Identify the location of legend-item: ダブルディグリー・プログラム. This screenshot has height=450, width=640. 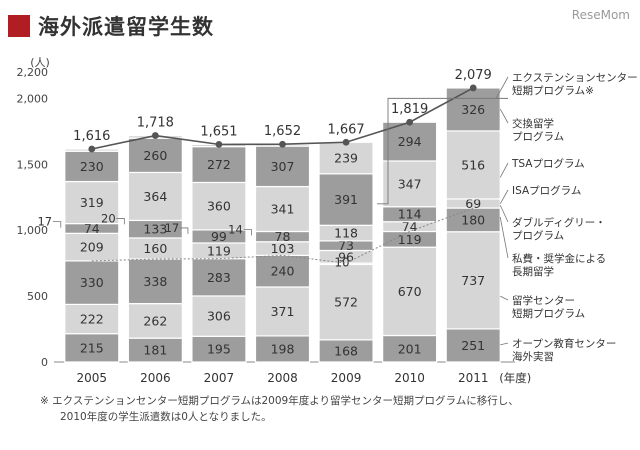
(559, 229).